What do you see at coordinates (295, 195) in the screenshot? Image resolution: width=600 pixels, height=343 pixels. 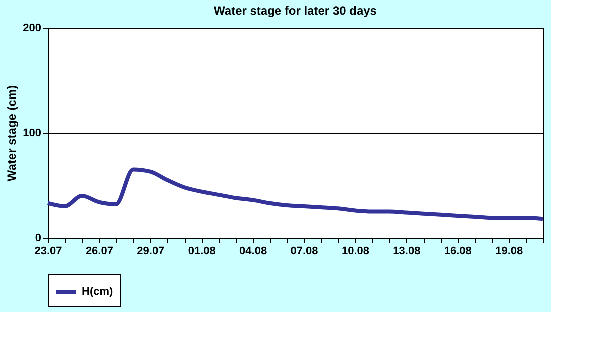 I see `line-series` at bounding box center [295, 195].